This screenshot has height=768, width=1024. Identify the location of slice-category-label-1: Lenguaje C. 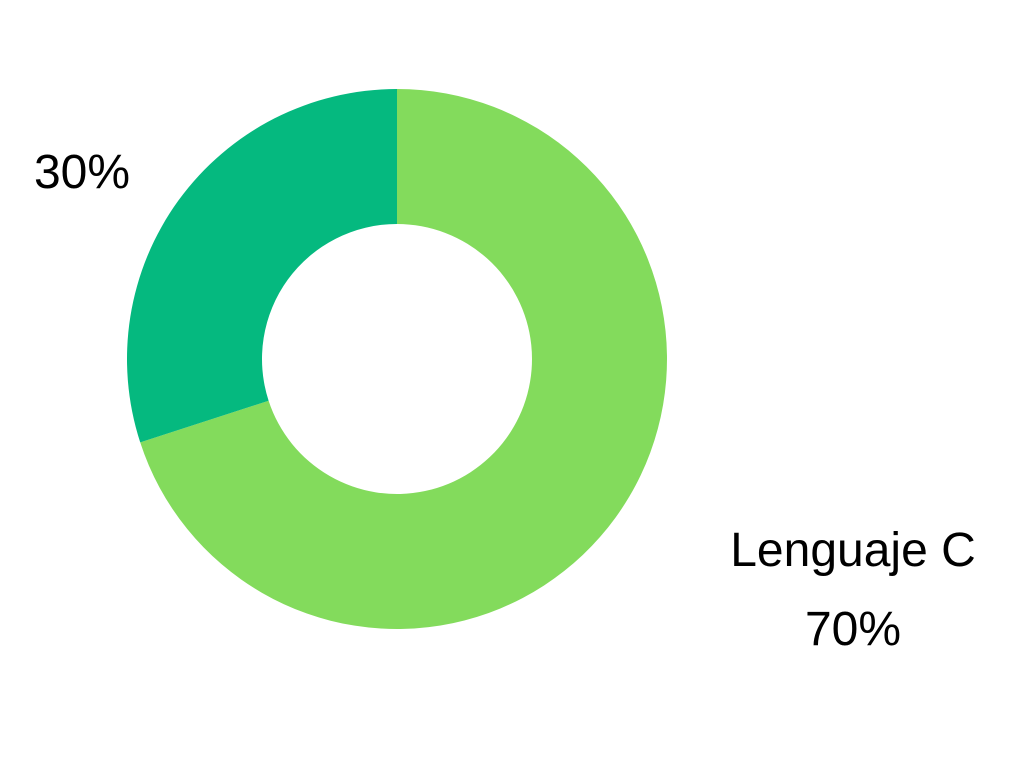
(853, 550).